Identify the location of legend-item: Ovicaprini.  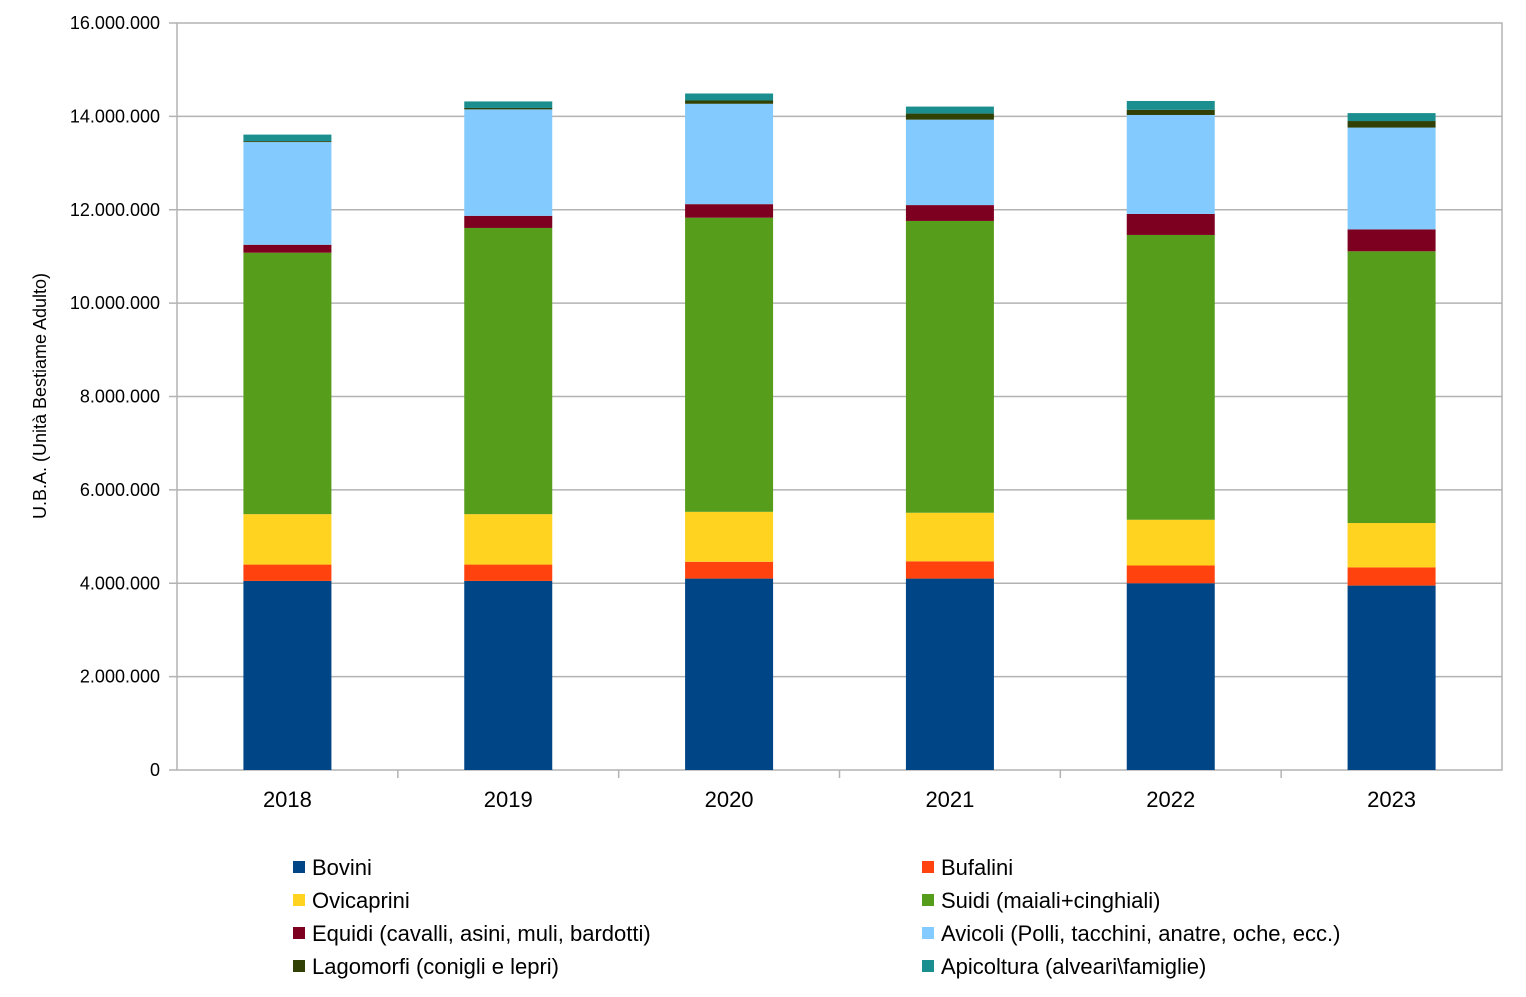
(351, 900).